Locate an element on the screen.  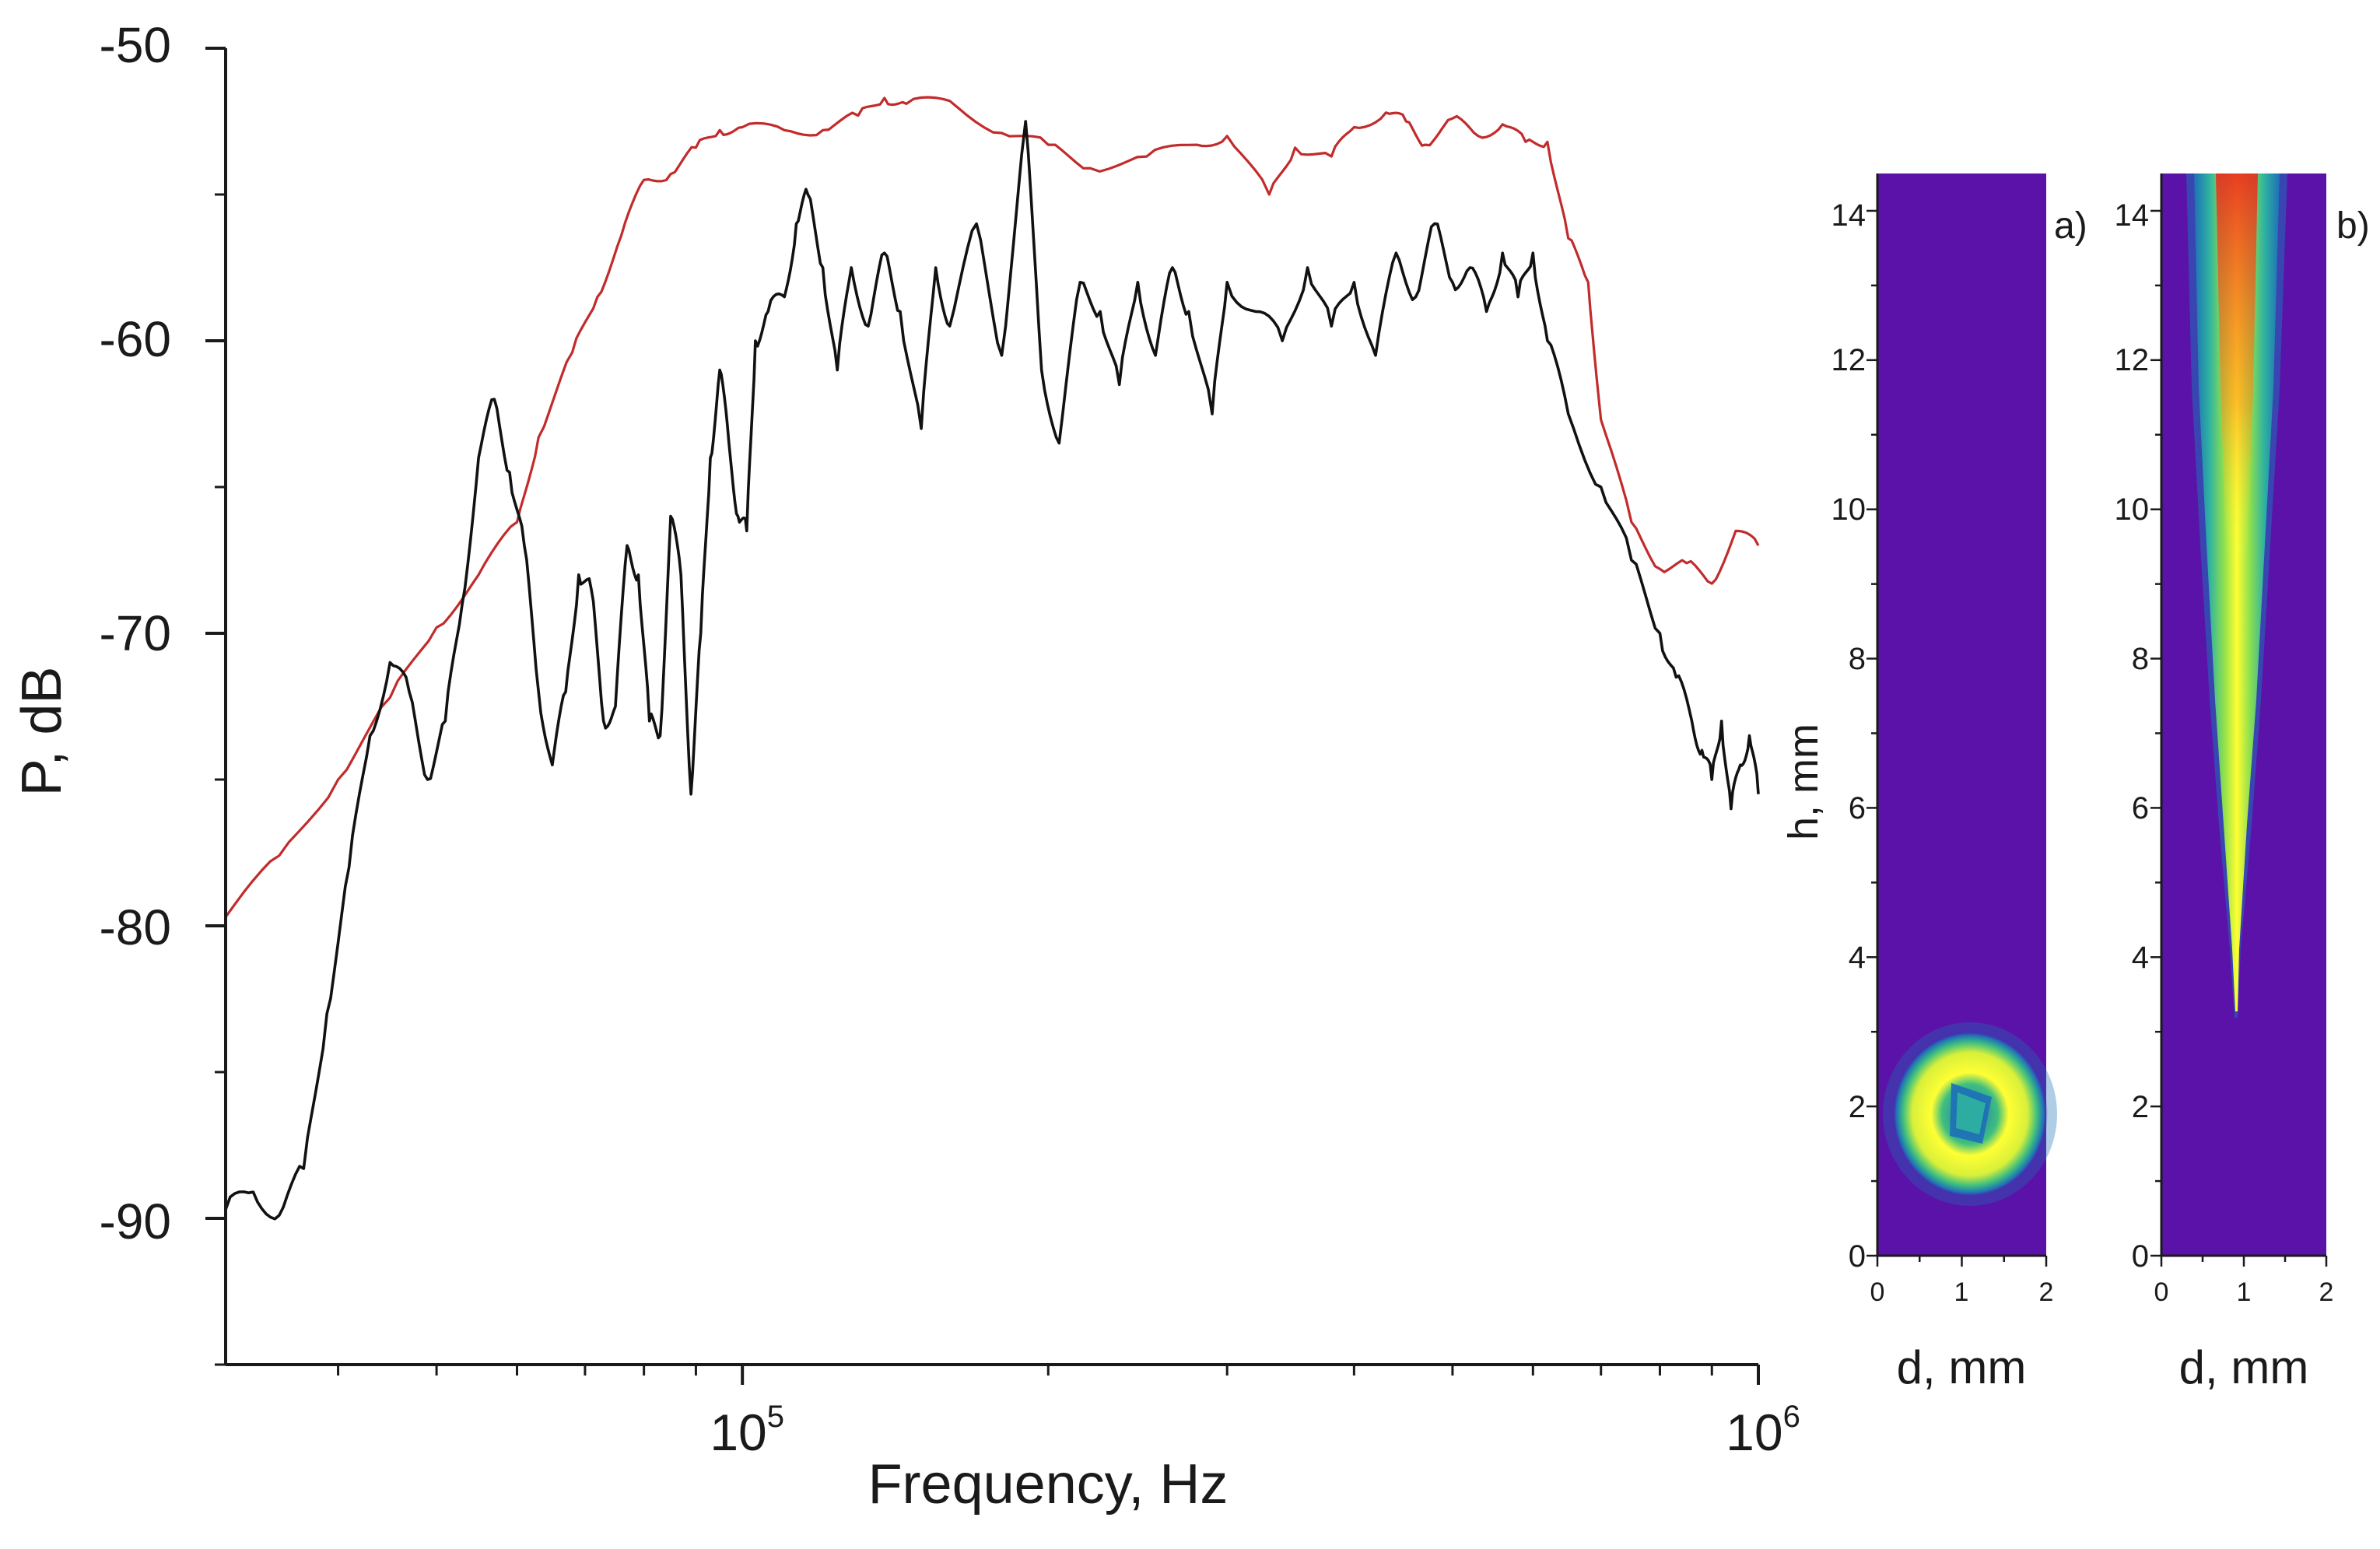
heatmap-a-y-tick-label: 8 is located at coordinates (1858, 659).